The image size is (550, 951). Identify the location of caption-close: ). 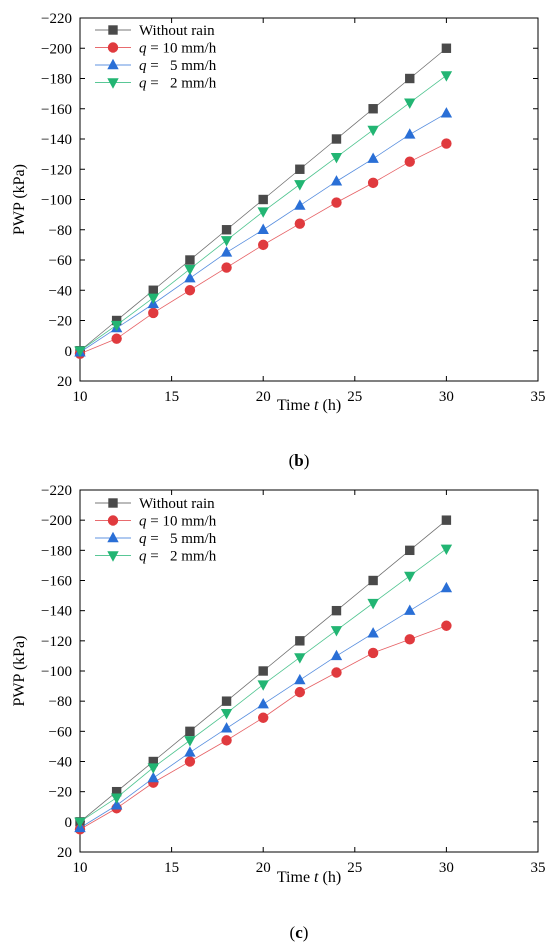
(307, 460).